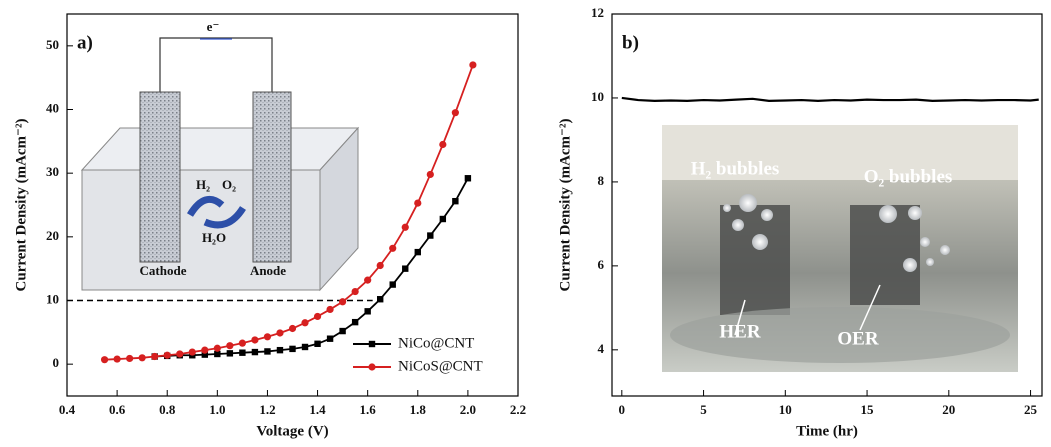 The width and height of the screenshot is (1051, 447). Describe the element at coordinates (868, 409) in the screenshot. I see `x-tick-label: 15` at that location.